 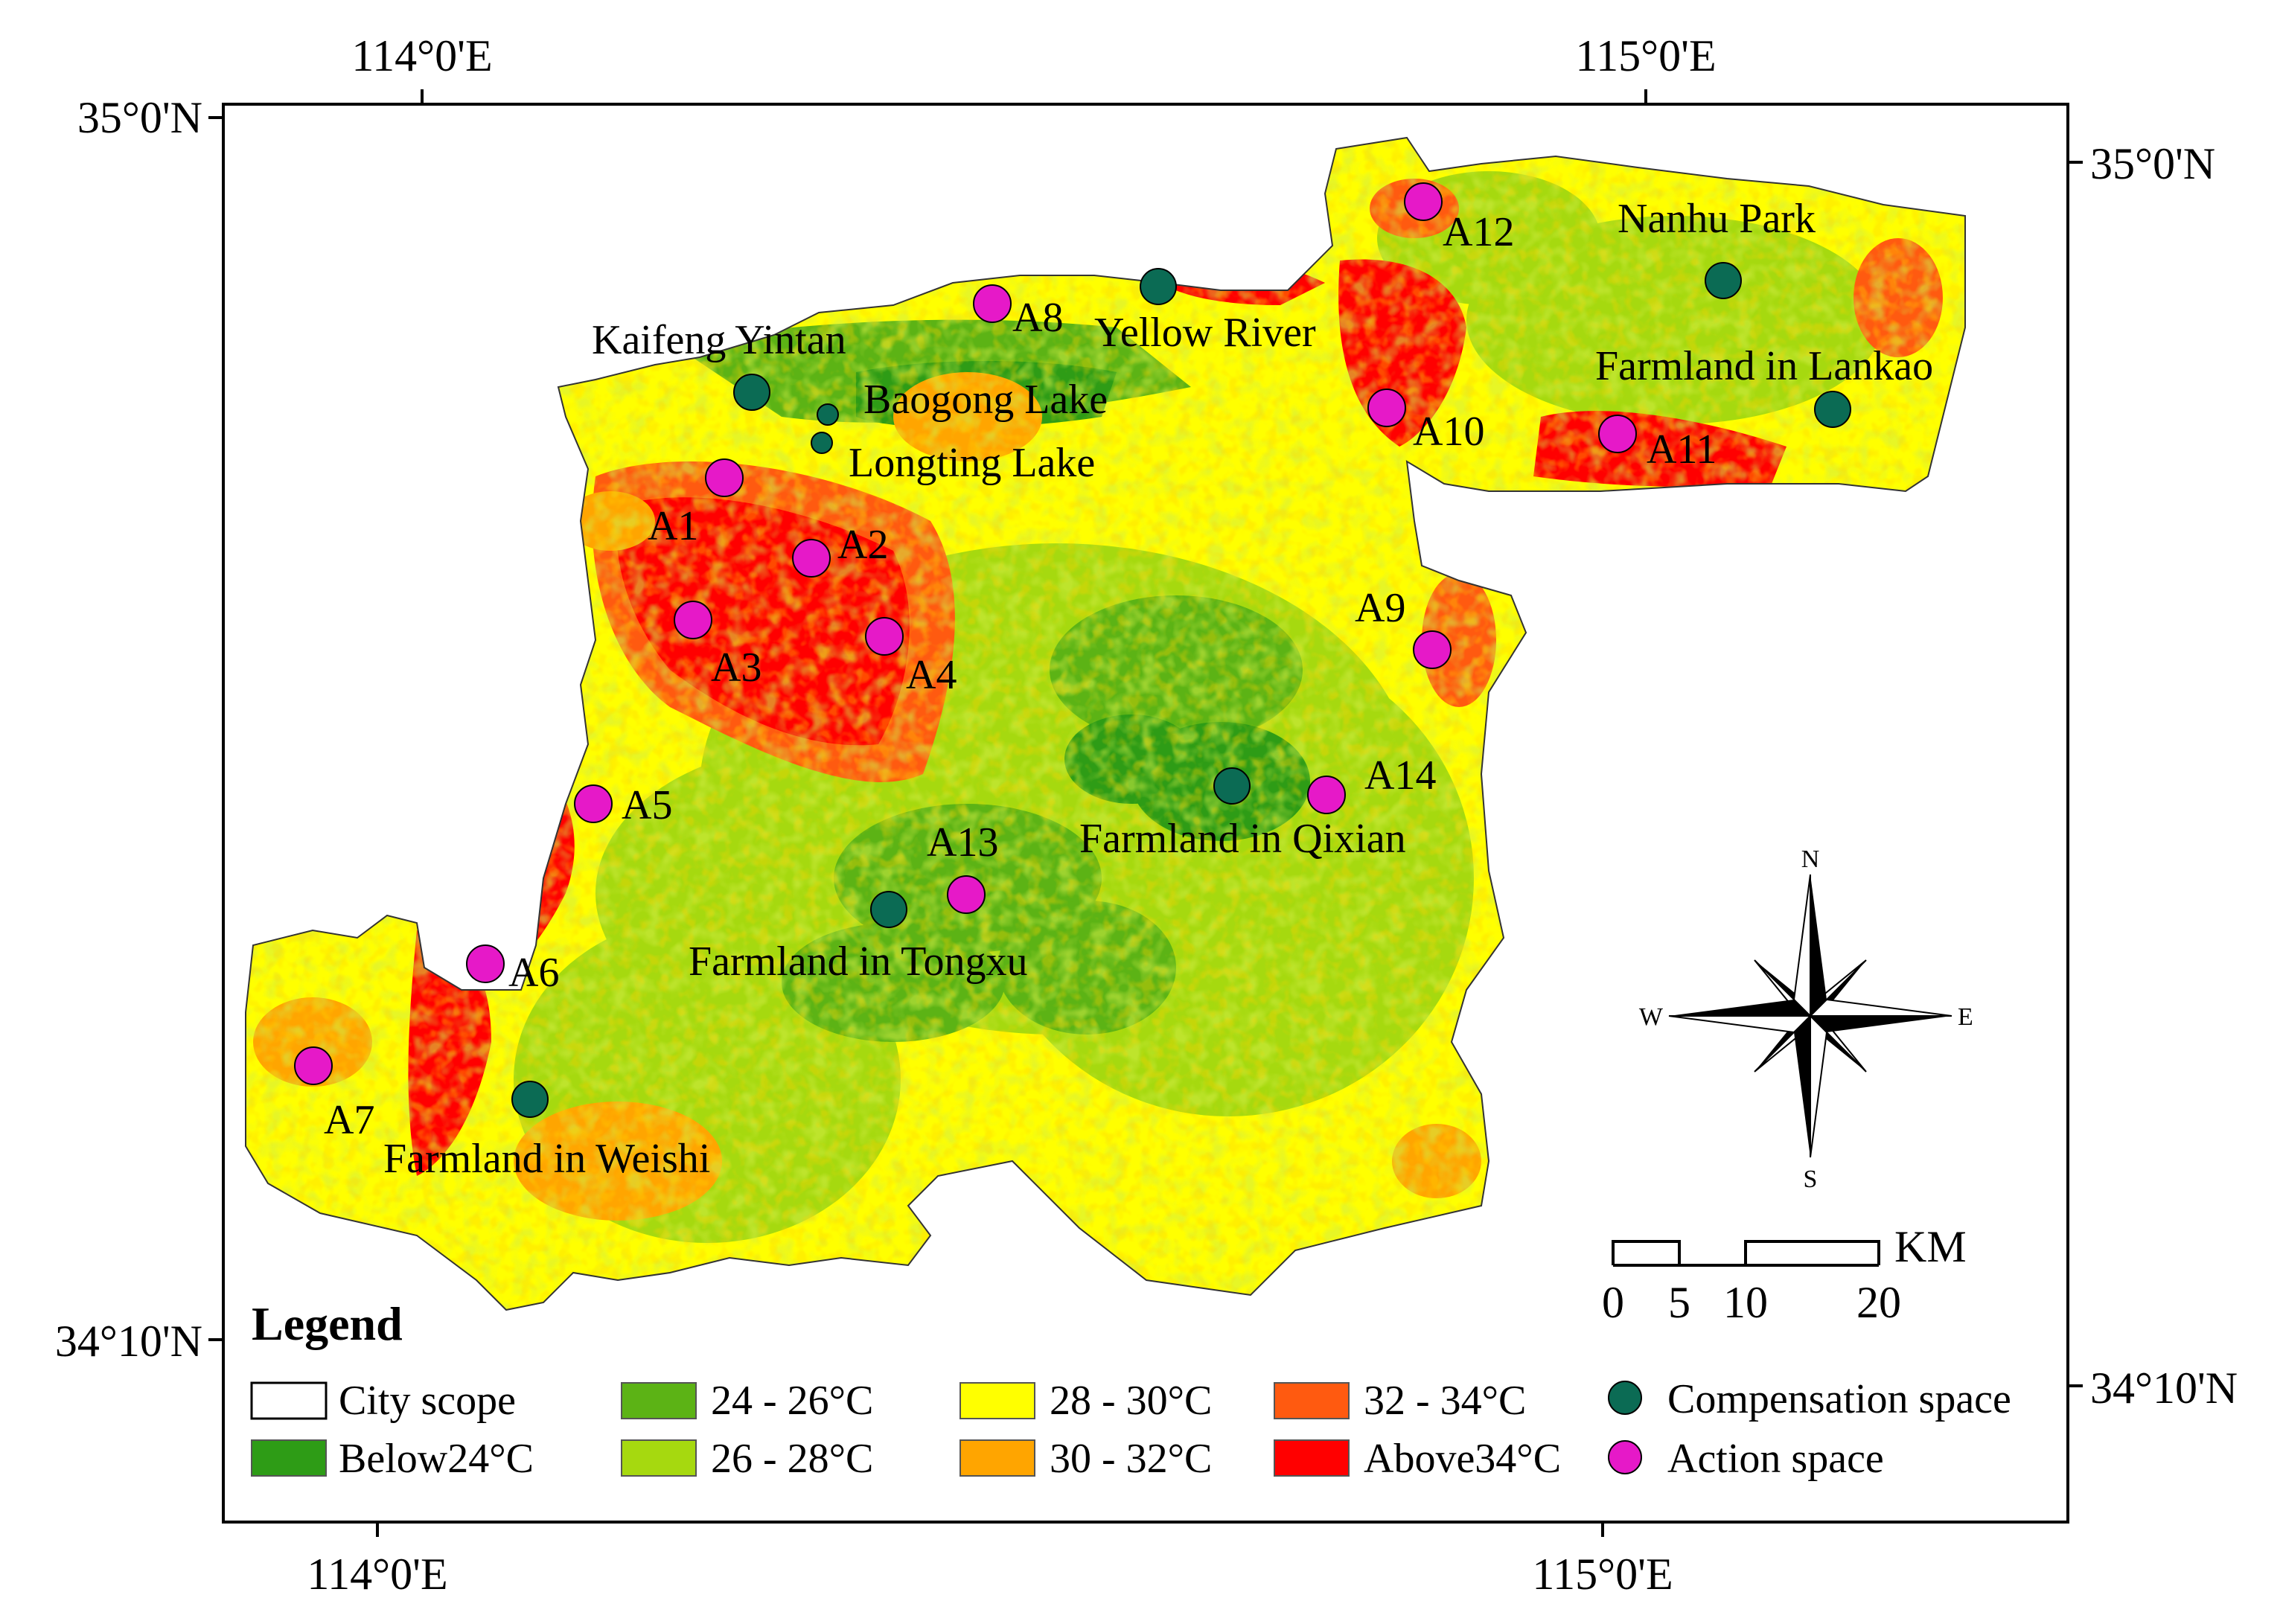 I want to click on legend-label-compensation: Compensation space, so click(x=1839, y=1399).